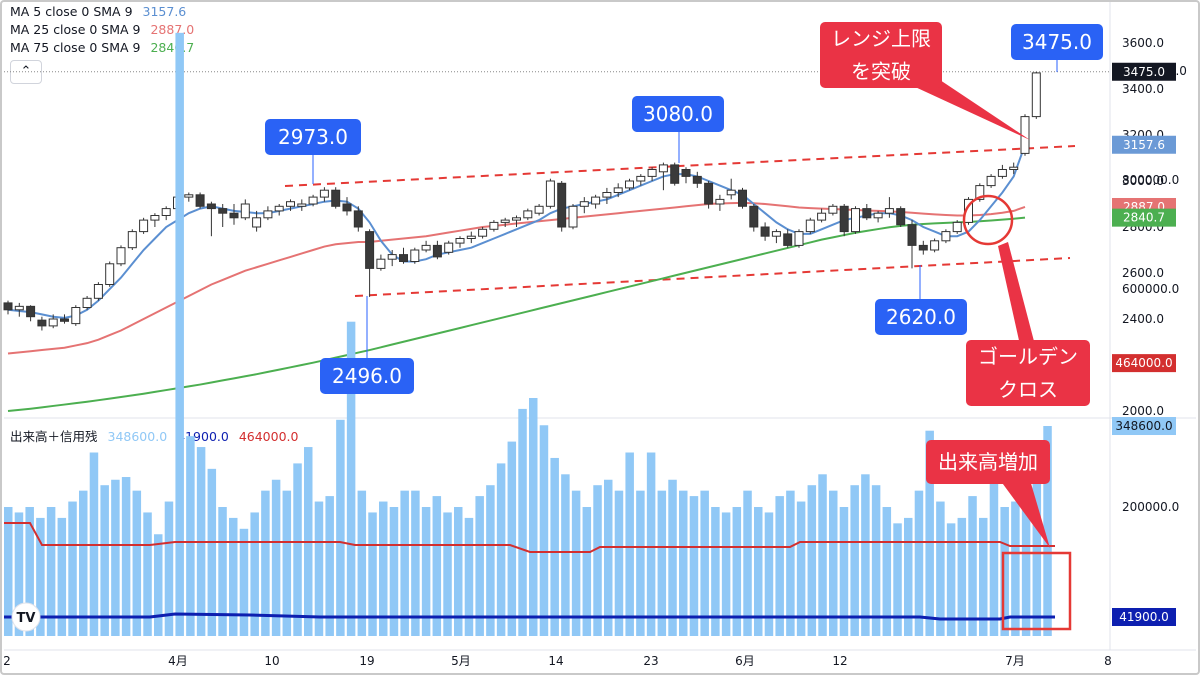 Image resolution: width=1200 pixels, height=675 pixels. What do you see at coordinates (1143, 89) in the screenshot?
I see `price-axis-tick: 3400.0` at bounding box center [1143, 89].